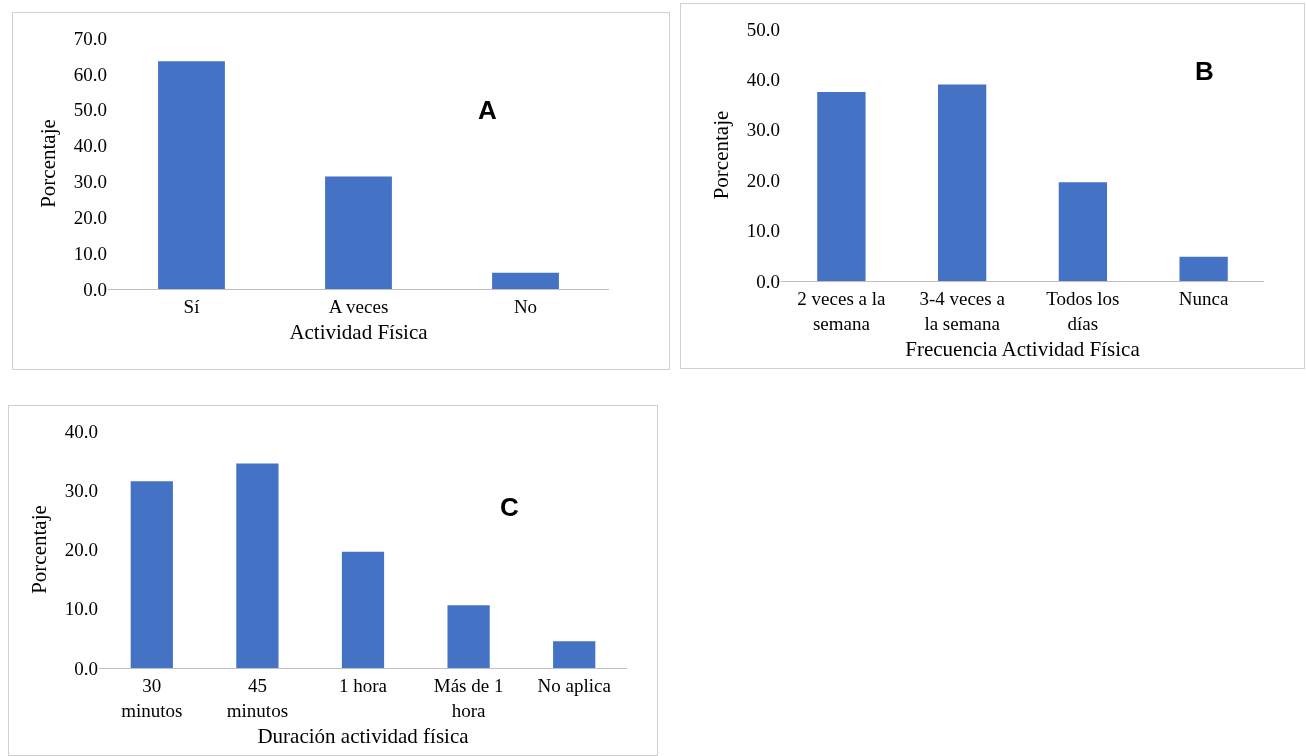 This screenshot has width=1306, height=756. Describe the element at coordinates (359, 332) in the screenshot. I see `x-axis-title: Actividad Física` at that location.